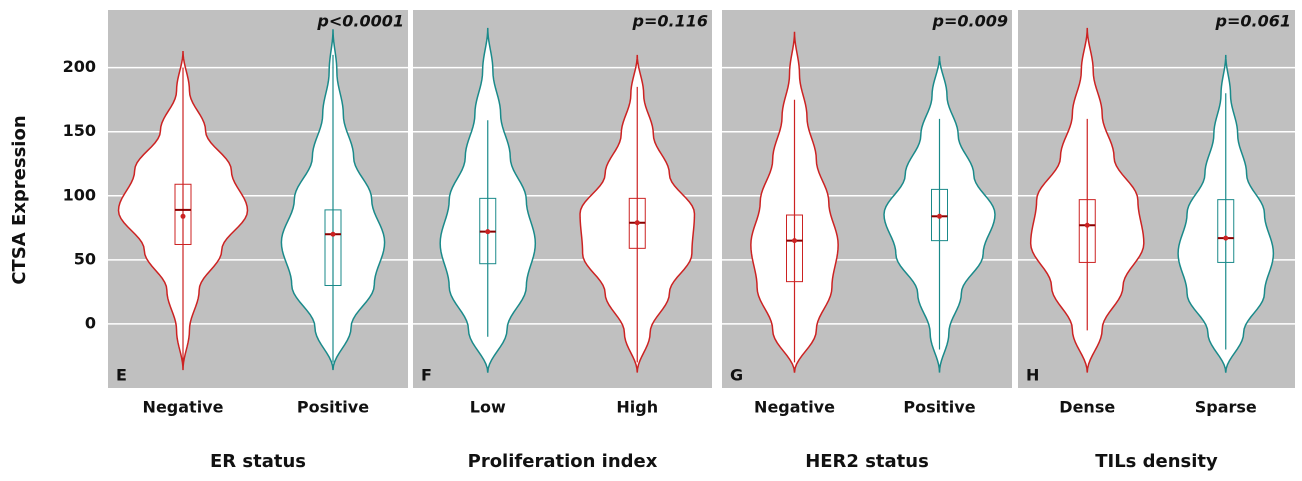 The height and width of the screenshot is (481, 1302). I want to click on panel-letter: H, so click(1032, 375).